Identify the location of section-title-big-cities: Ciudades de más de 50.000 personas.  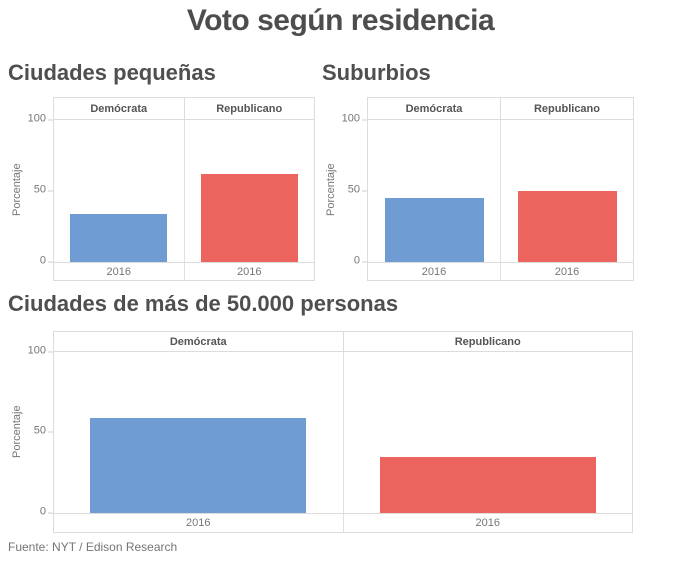
(203, 303).